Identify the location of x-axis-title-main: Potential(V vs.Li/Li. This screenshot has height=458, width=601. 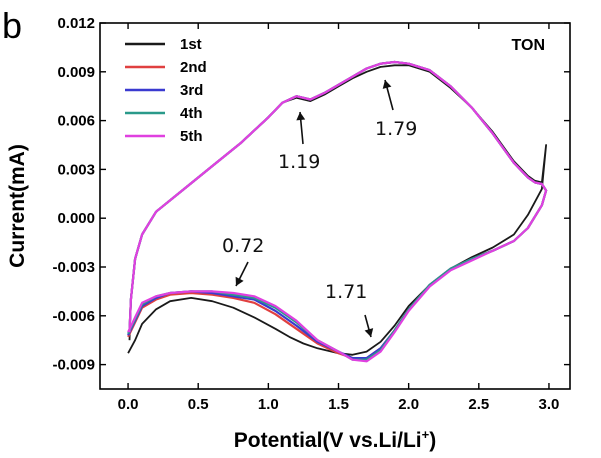
(328, 440).